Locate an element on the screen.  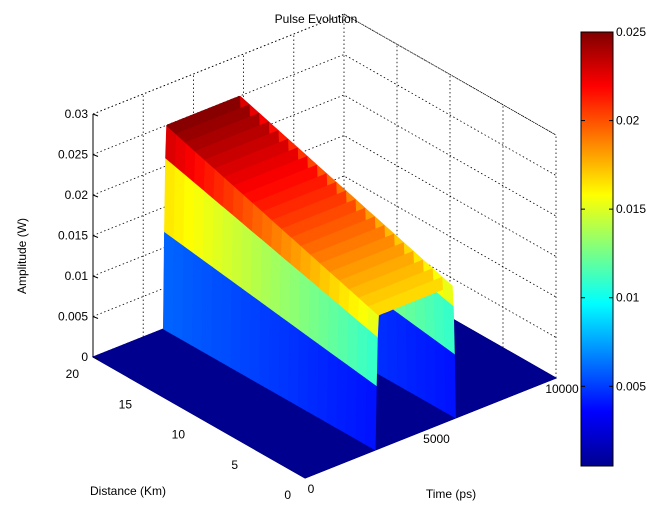
amplitude-tick-label: 0.03 is located at coordinates (77, 114).